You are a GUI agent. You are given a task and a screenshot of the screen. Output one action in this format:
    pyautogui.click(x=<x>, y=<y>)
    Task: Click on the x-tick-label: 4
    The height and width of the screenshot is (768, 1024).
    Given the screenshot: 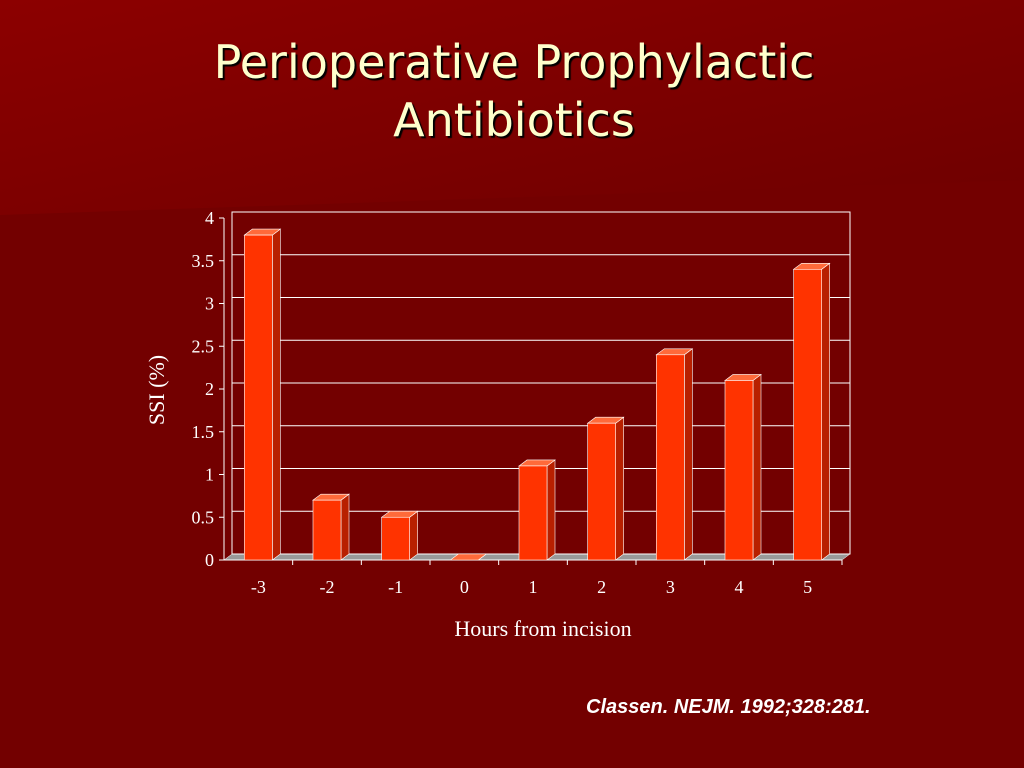 What is the action you would take?
    pyautogui.click(x=739, y=587)
    